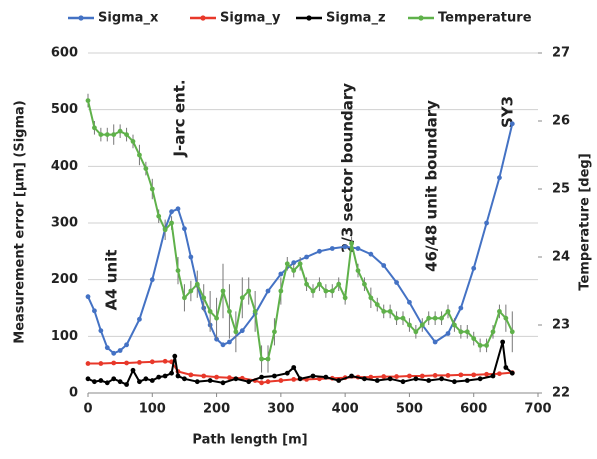 The image size is (597, 459). What do you see at coordinates (112, 280) in the screenshot?
I see `annotation: A4 unit` at bounding box center [112, 280].